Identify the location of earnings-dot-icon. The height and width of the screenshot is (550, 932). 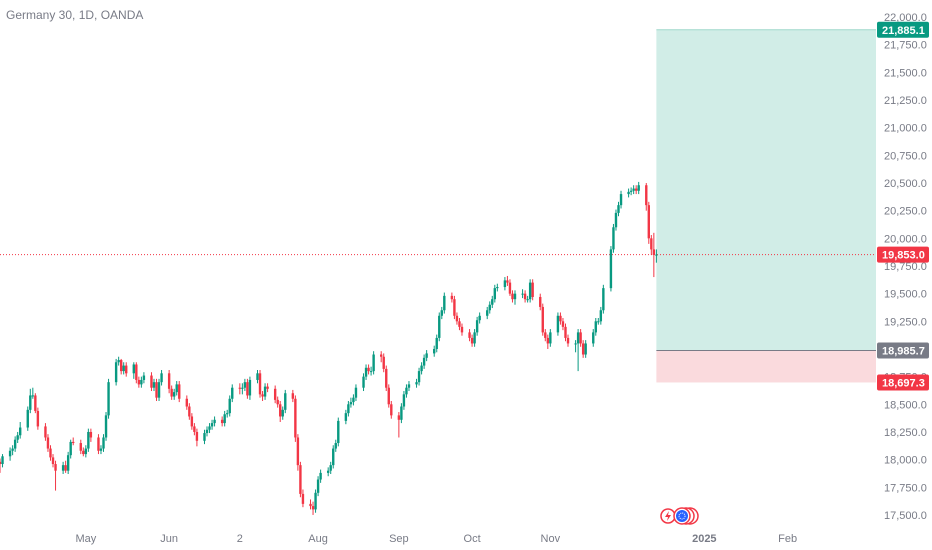
(682, 516).